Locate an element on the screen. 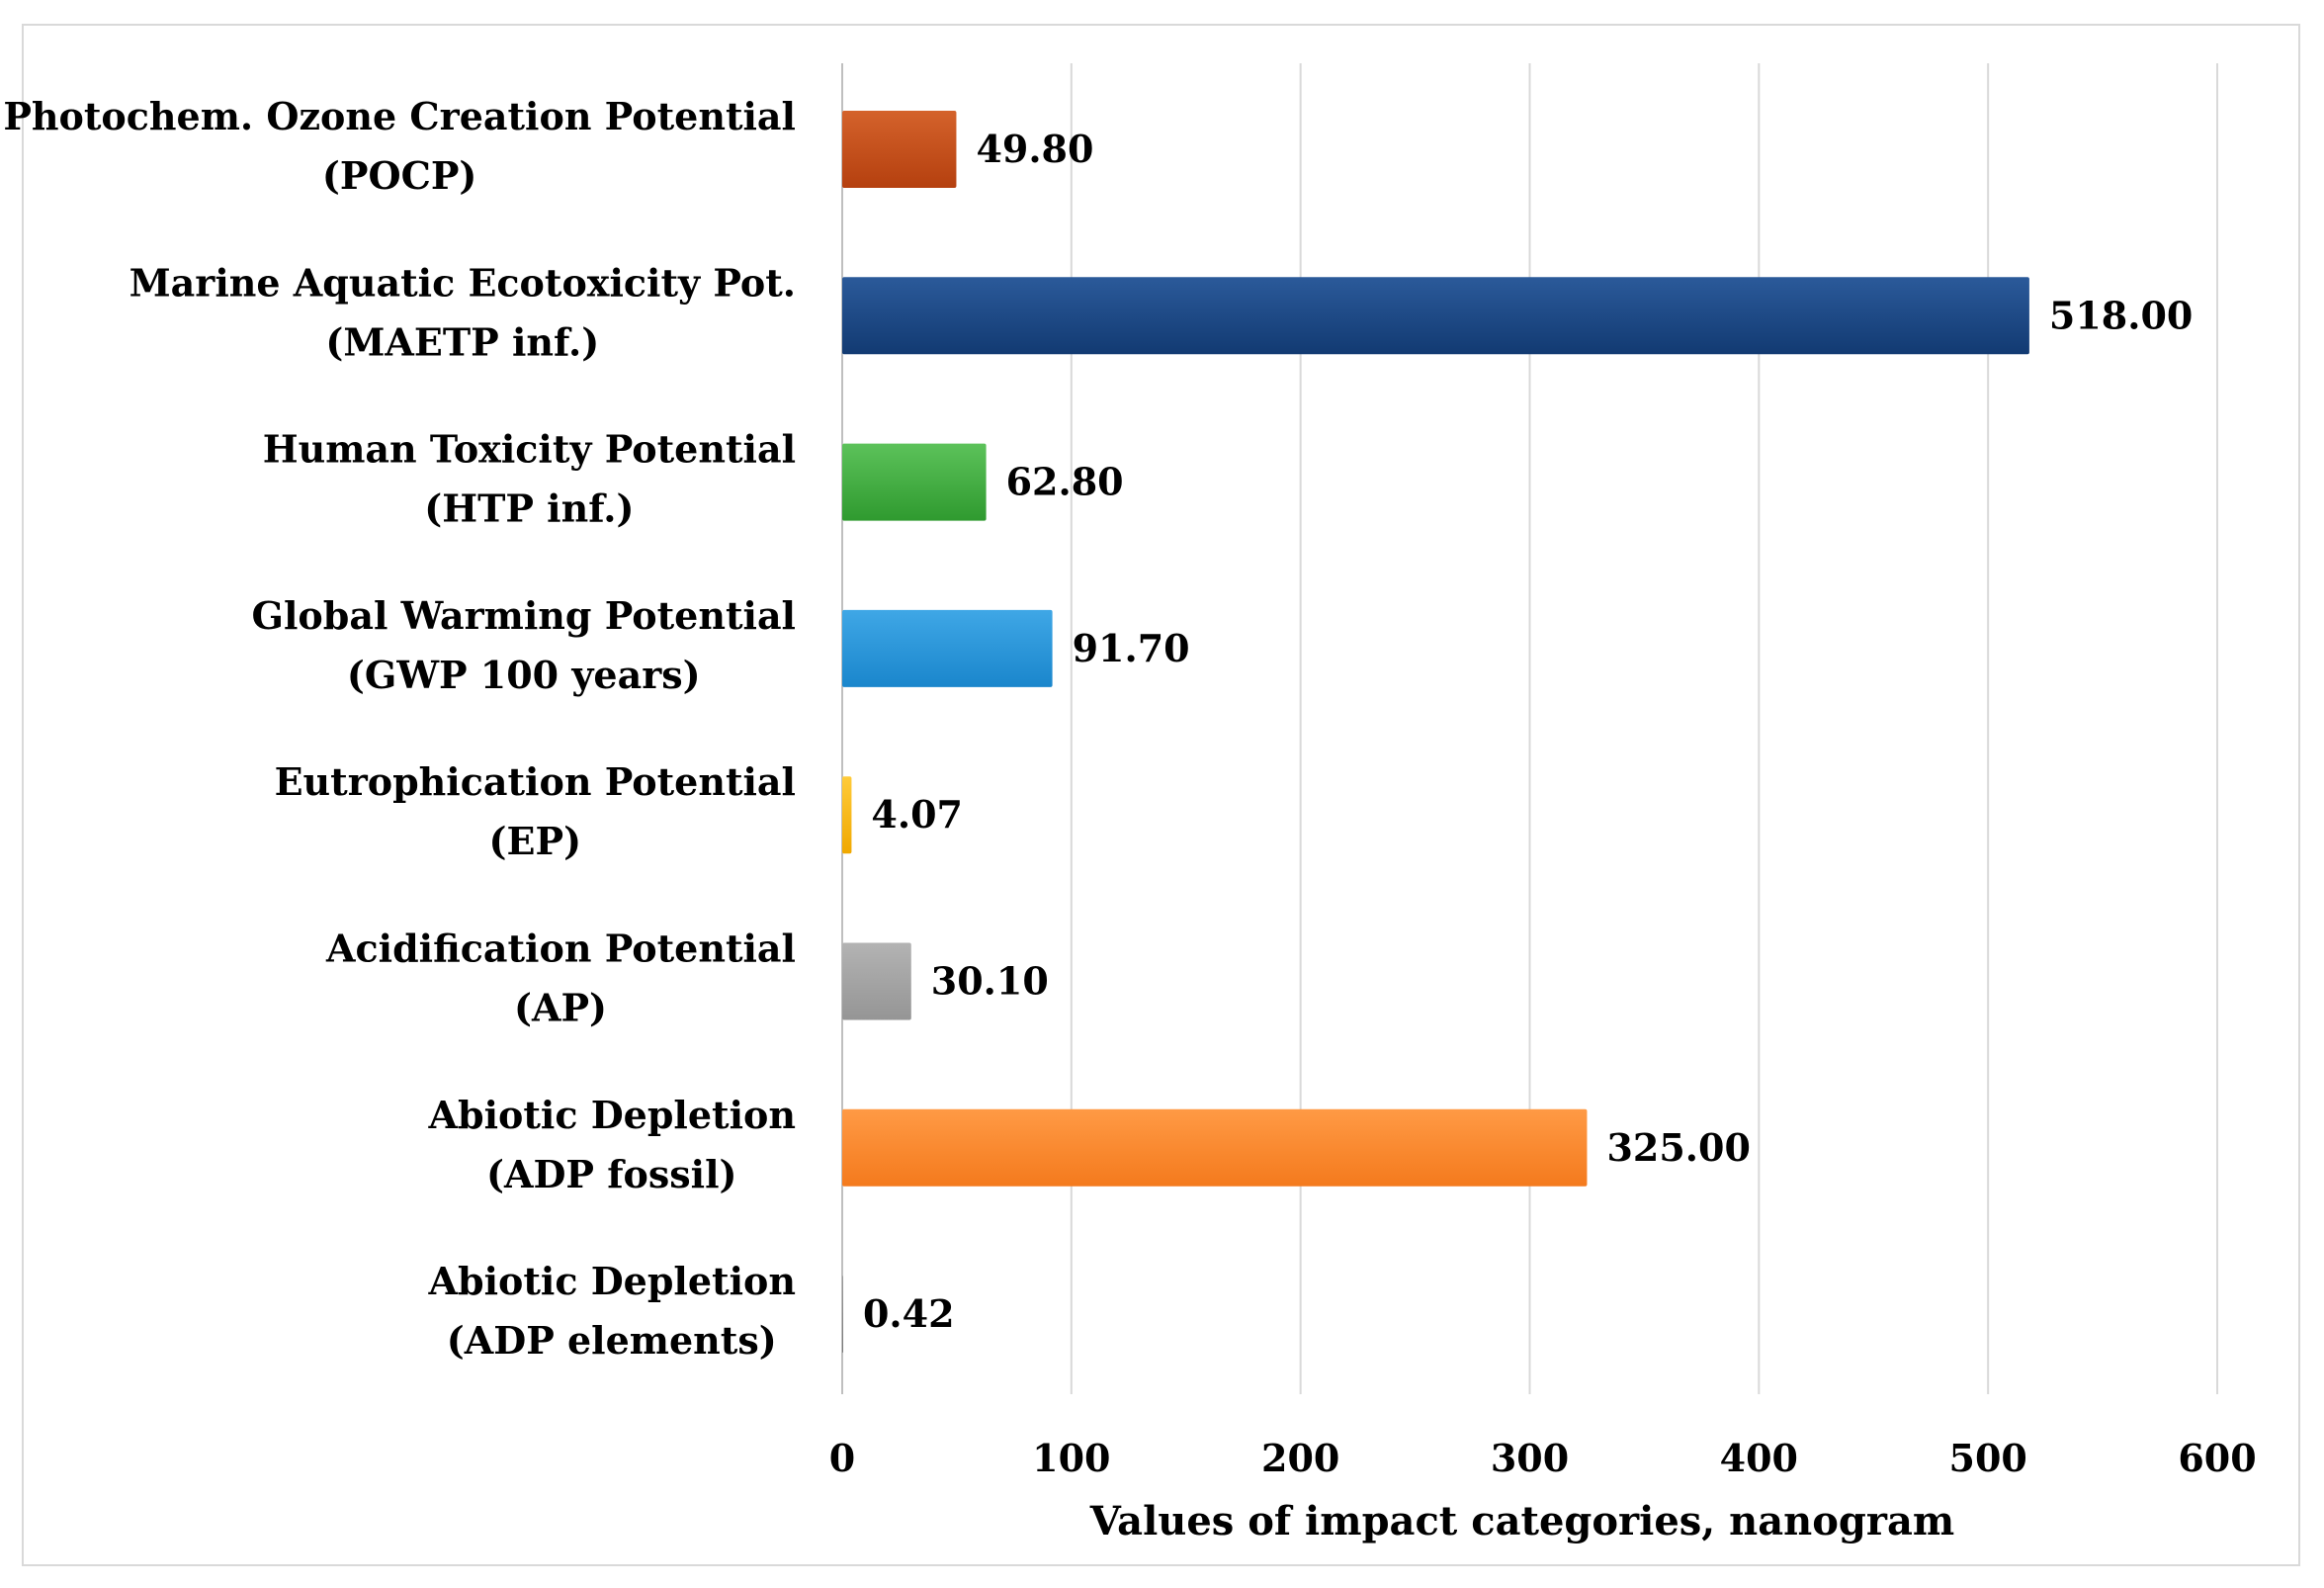 The width and height of the screenshot is (2324, 1588). x-tick-label-0: 0 is located at coordinates (842, 1458).